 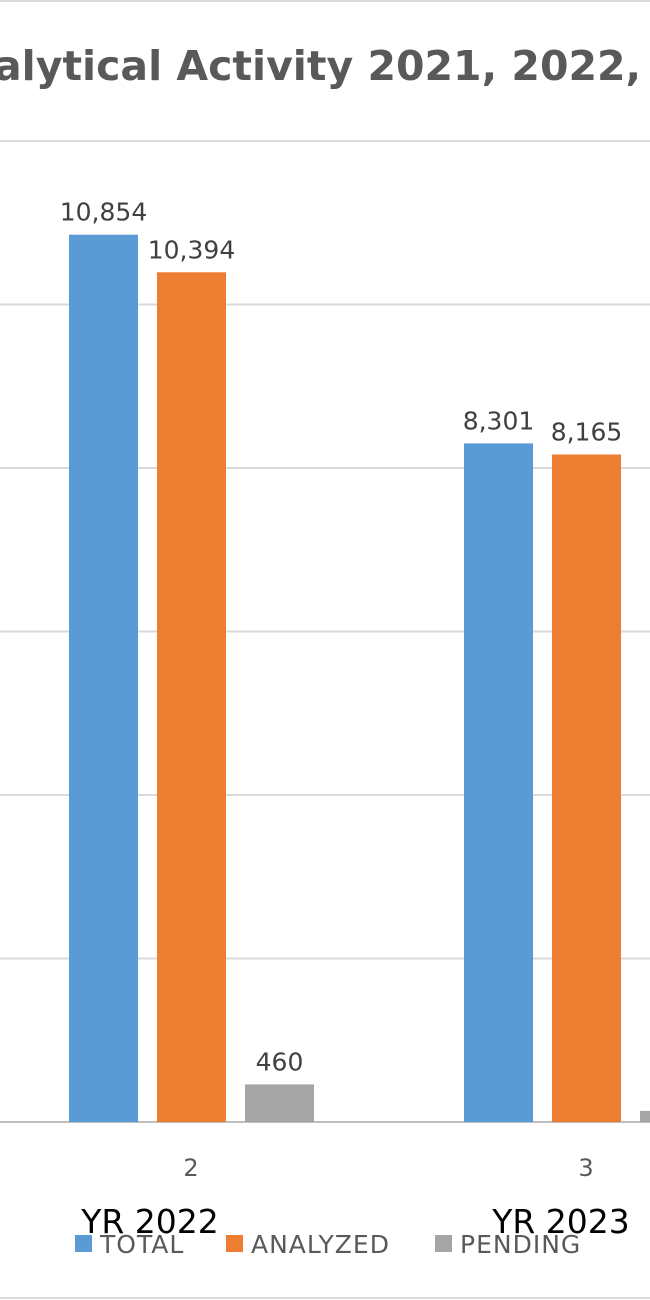 What do you see at coordinates (83, 1243) in the screenshot?
I see `legend-swatch-total` at bounding box center [83, 1243].